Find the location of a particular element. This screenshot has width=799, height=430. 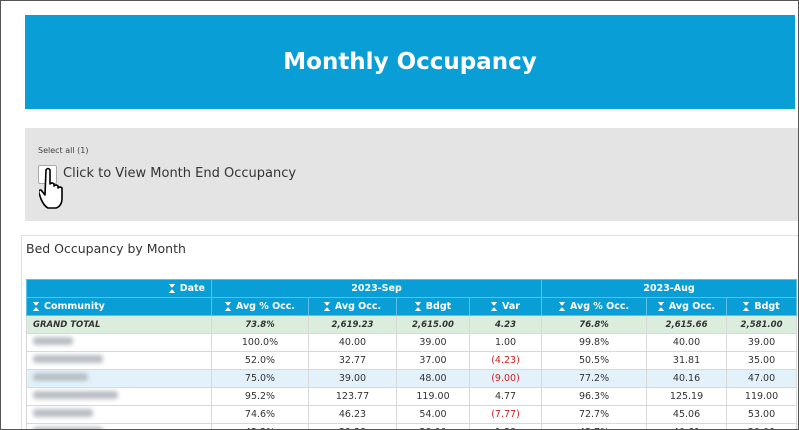

value-cell: 123.77 is located at coordinates (352, 396).